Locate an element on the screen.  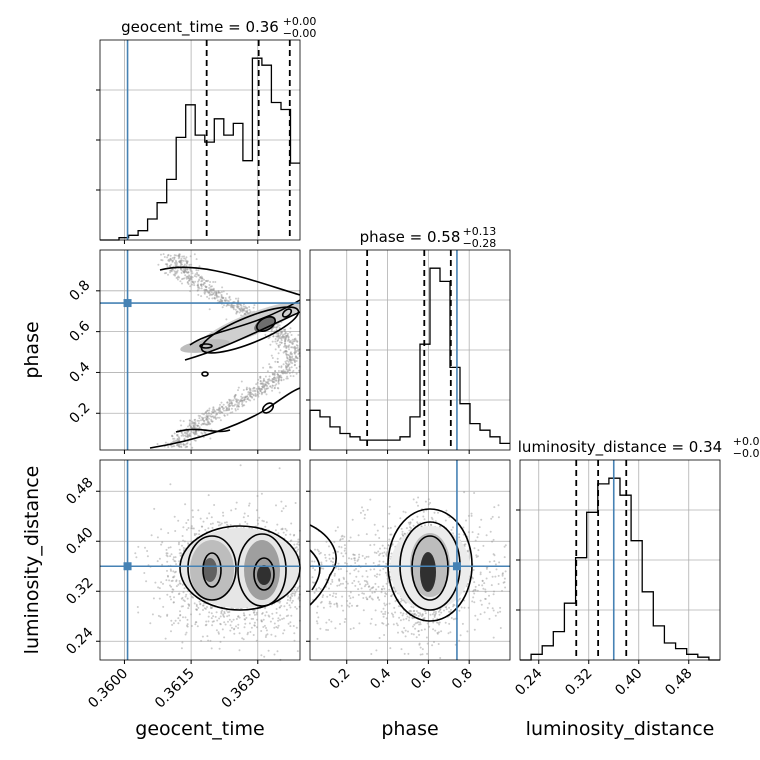
panel-frame is located at coordinates (200, 560).